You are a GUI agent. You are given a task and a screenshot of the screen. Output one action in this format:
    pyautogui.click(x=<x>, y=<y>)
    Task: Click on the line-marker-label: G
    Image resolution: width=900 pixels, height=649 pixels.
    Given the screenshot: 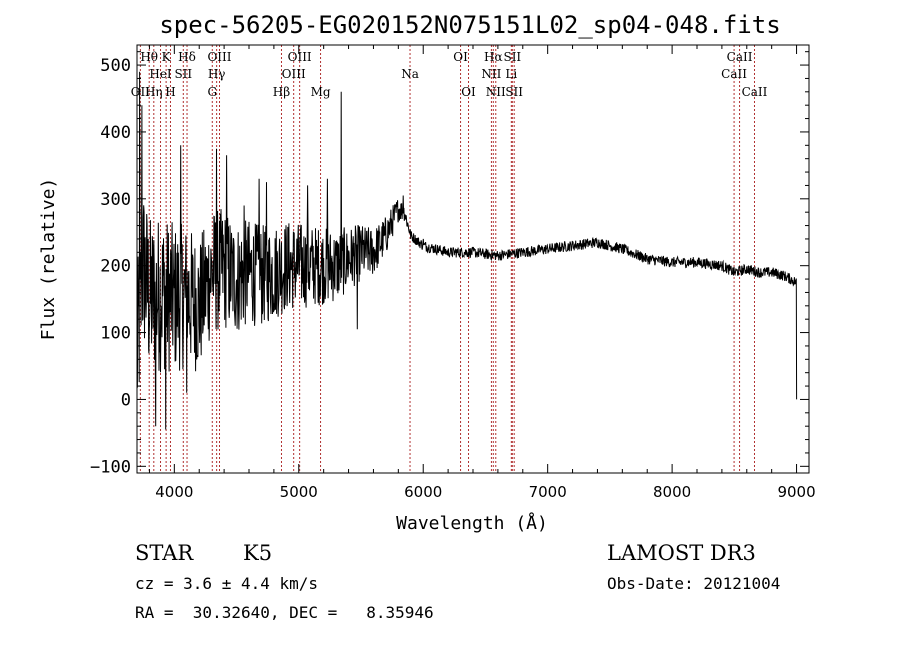 What is the action you would take?
    pyautogui.click(x=212, y=92)
    